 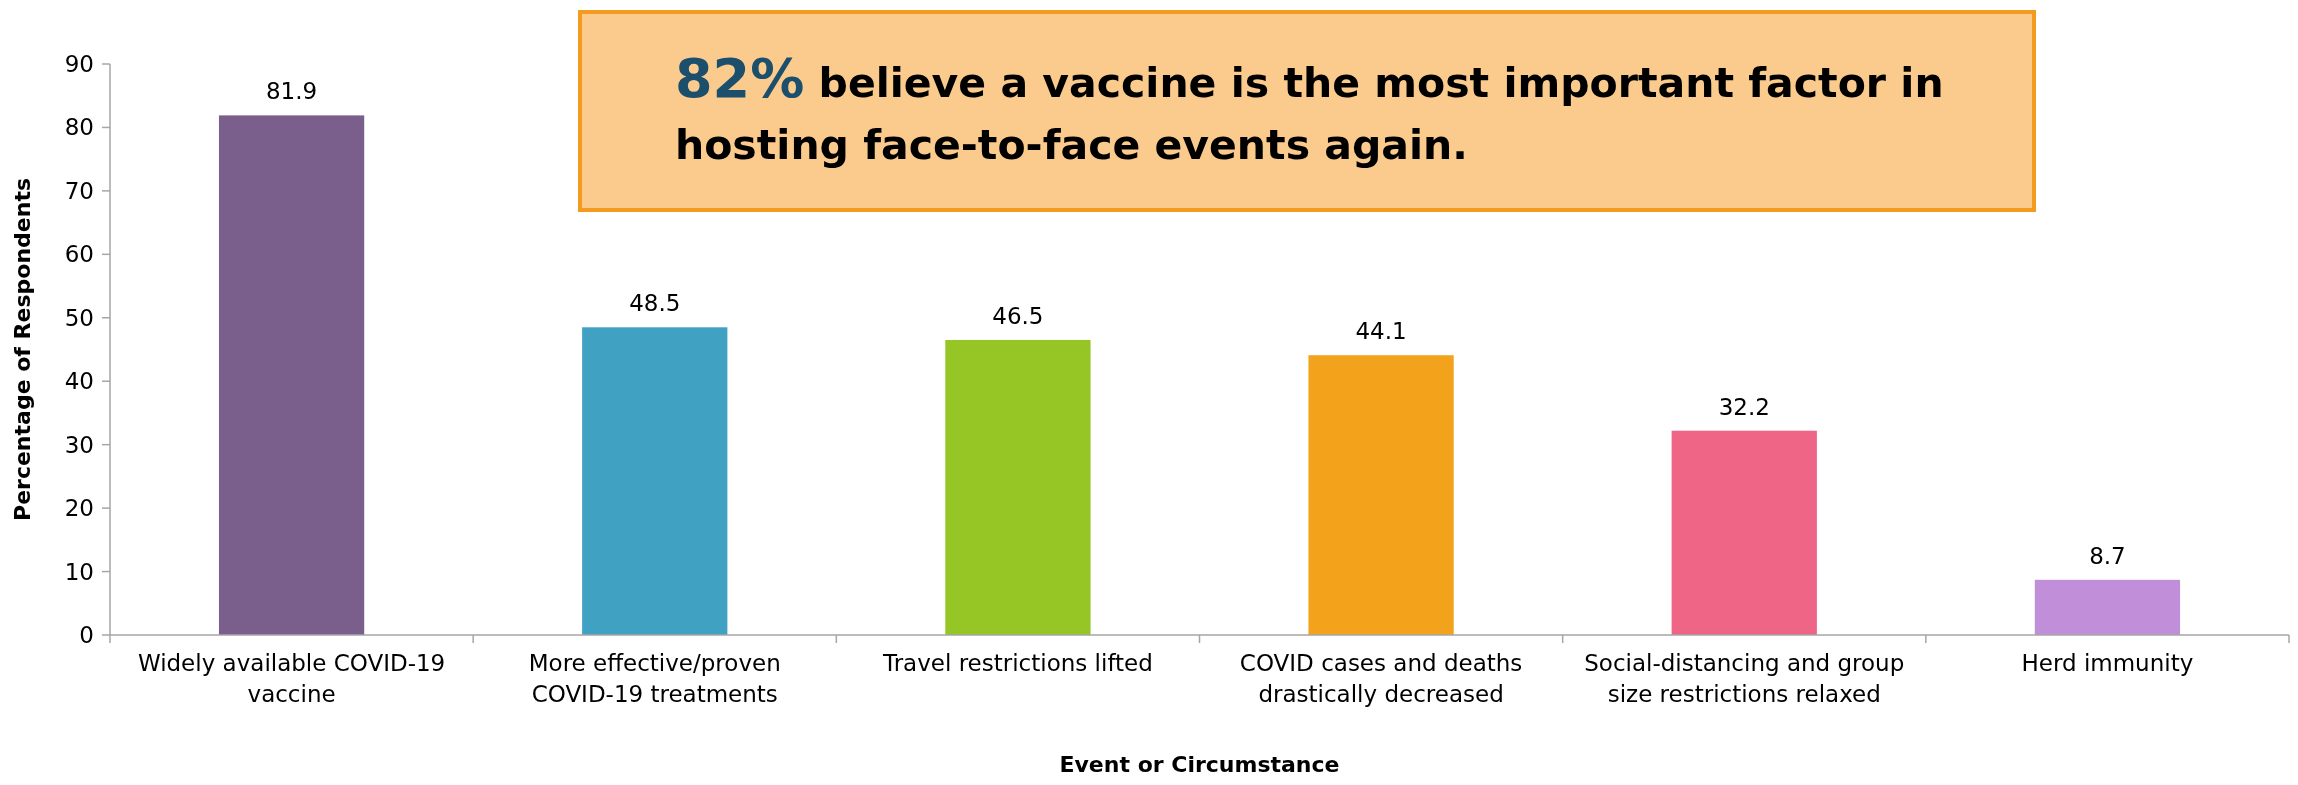 What do you see at coordinates (1309, 108) in the screenshot?
I see `annotation: 82% believe a vaccine is the most important factor in hosting face-to-face events again.` at bounding box center [1309, 108].